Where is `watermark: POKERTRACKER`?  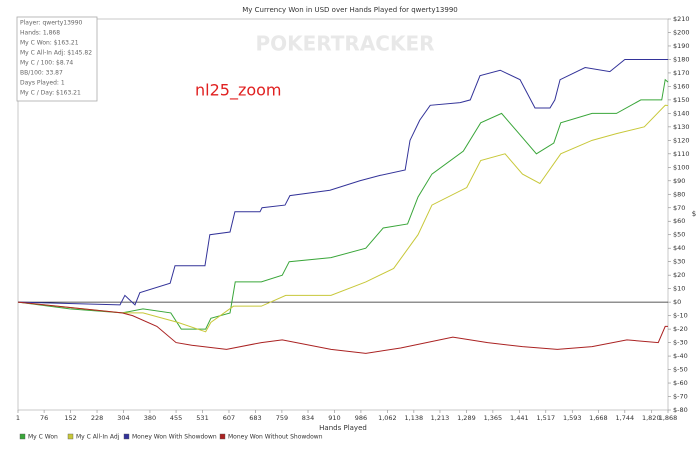
watermark: POKERTRACKER is located at coordinates (344, 44).